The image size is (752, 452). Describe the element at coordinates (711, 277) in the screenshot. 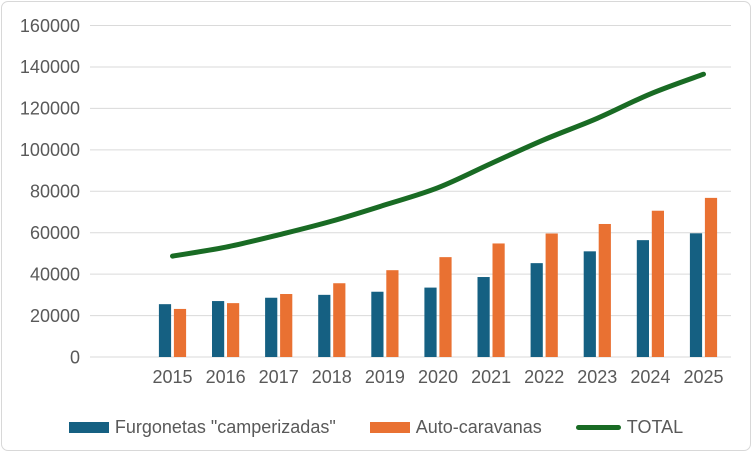

I see `bar-auto-caravanas-2025` at that location.